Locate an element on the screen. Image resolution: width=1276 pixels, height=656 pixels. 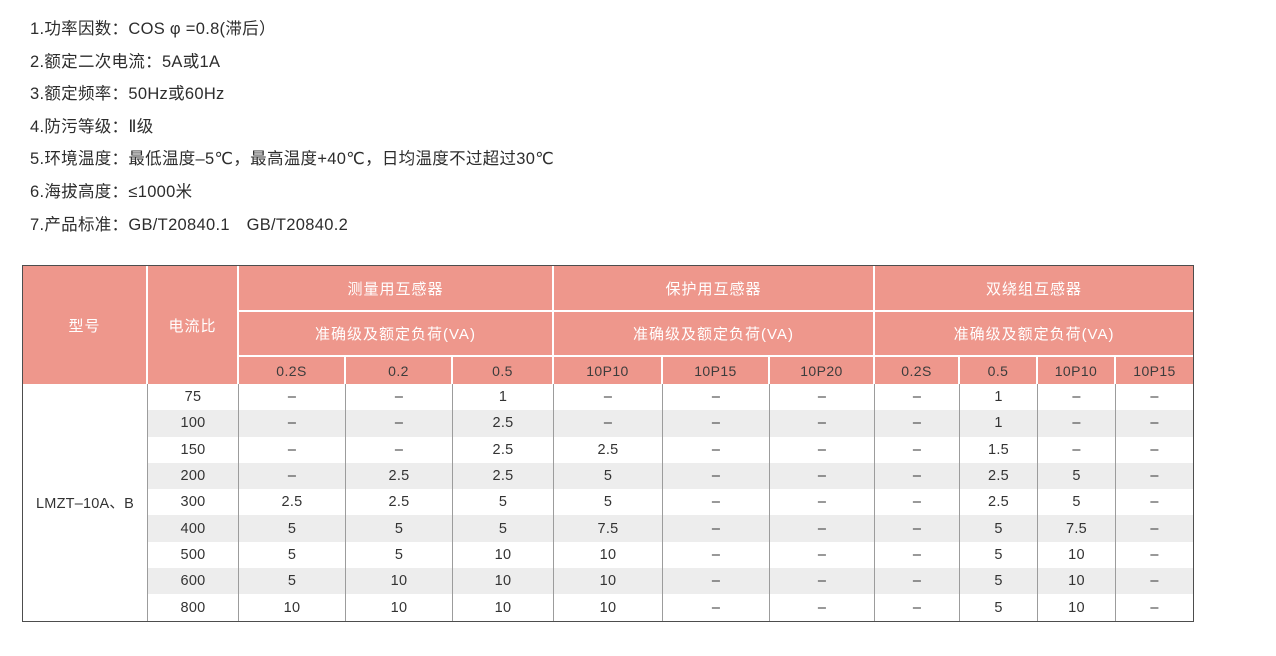
group-header-protection: 保护用互感器 is located at coordinates (714, 289).